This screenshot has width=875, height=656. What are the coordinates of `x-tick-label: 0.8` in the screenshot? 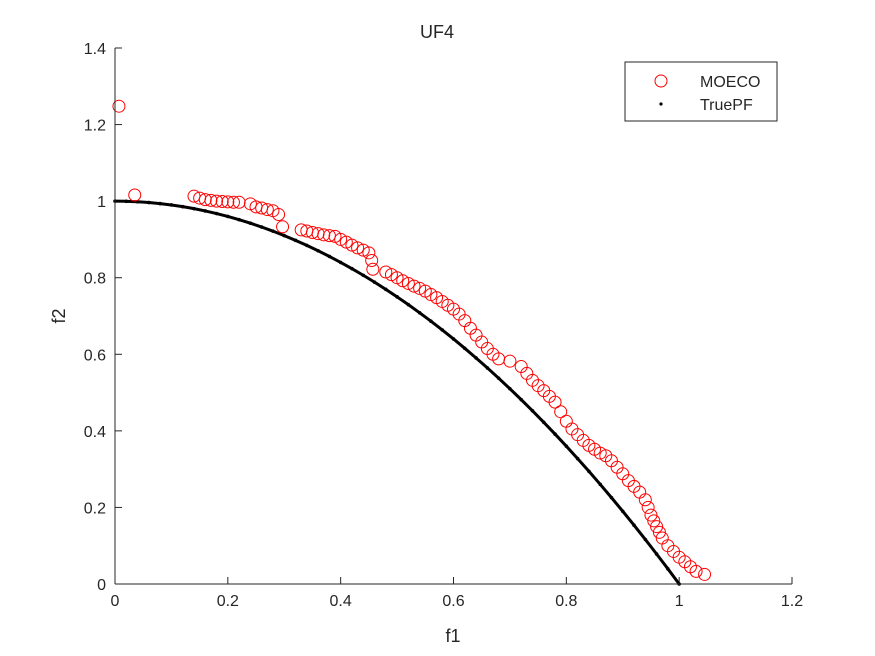 It's located at (566, 601).